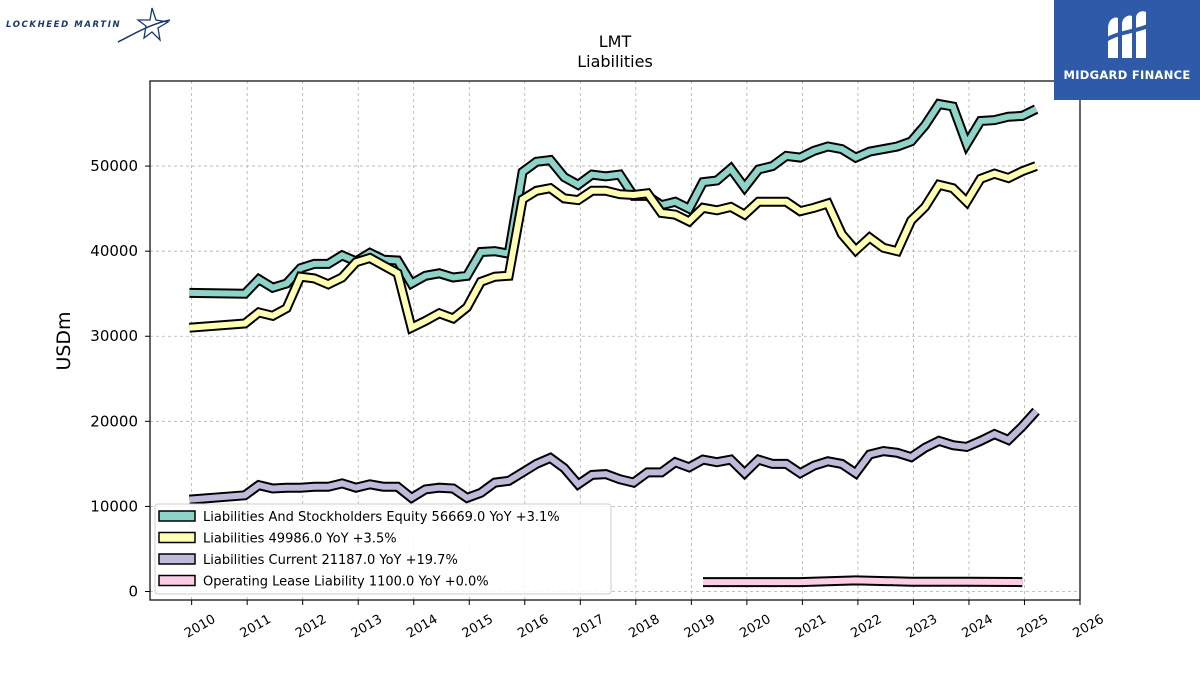  I want to click on x-tick-label: 2019, so click(700, 627).